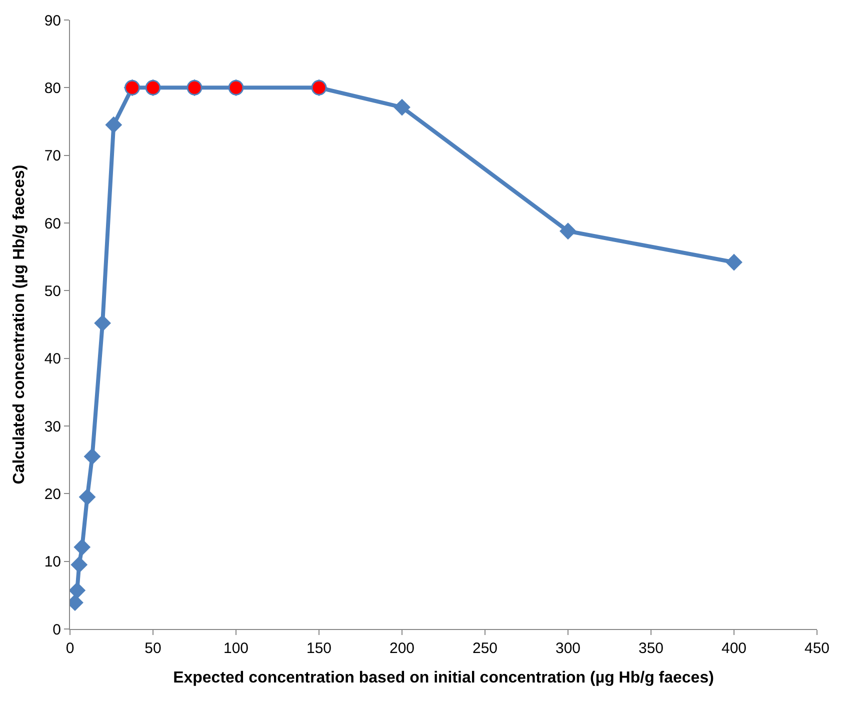  I want to click on y-tick-label: 30, so click(52, 427).